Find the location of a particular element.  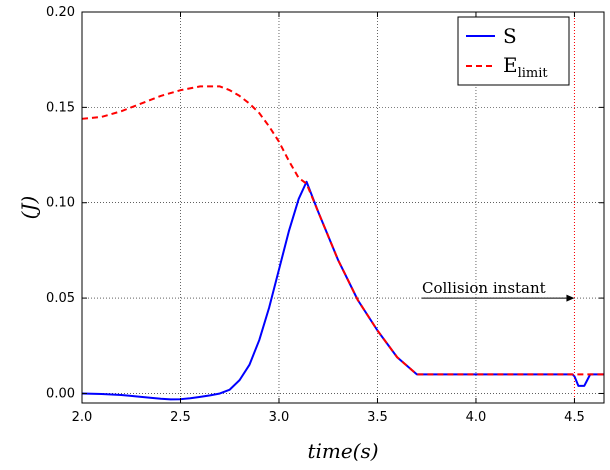

y-tick-label: 0.15 is located at coordinates (60, 107).